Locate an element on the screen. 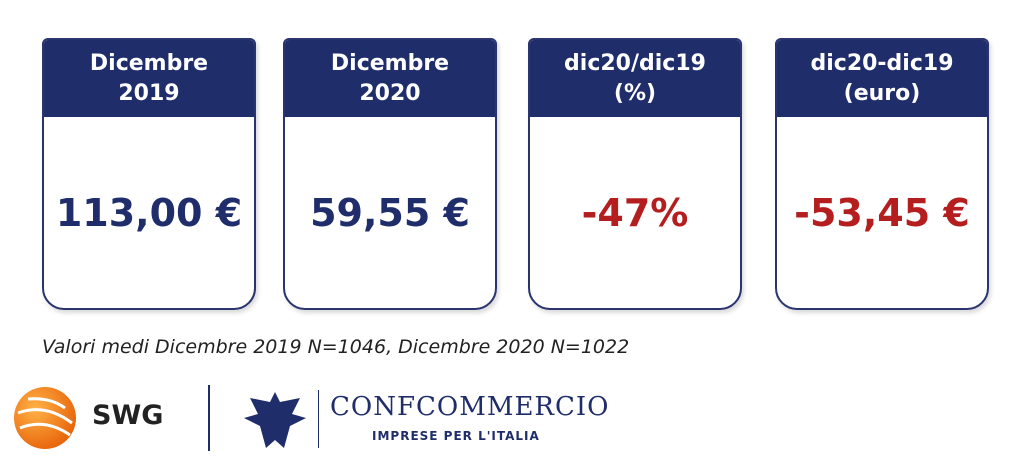  card: dic20/dic19 (%) -47% is located at coordinates (635, 174).